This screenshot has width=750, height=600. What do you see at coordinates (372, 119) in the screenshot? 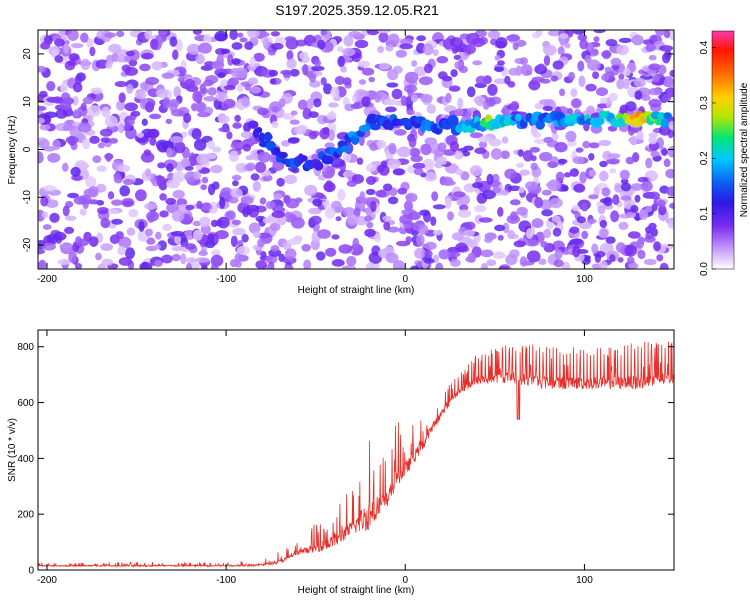
I see `heatmap-ridge-cell` at bounding box center [372, 119].